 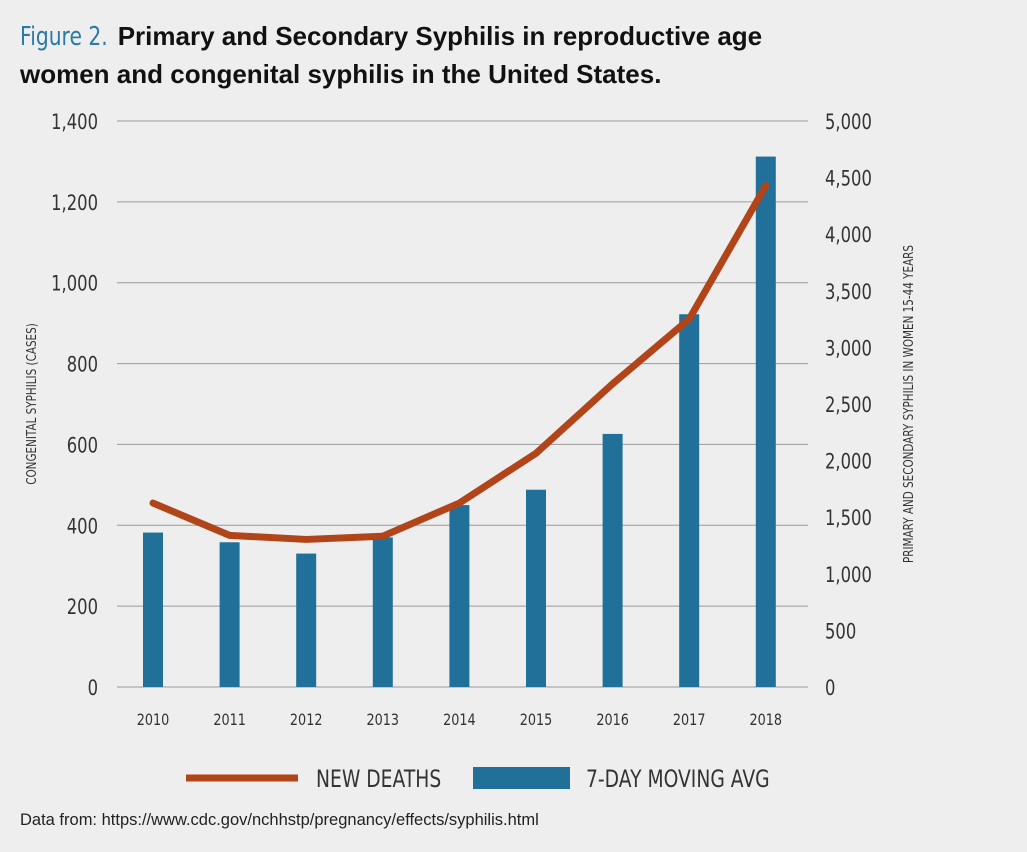 What do you see at coordinates (612, 721) in the screenshot?
I see `x-tick-label: 2016` at bounding box center [612, 721].